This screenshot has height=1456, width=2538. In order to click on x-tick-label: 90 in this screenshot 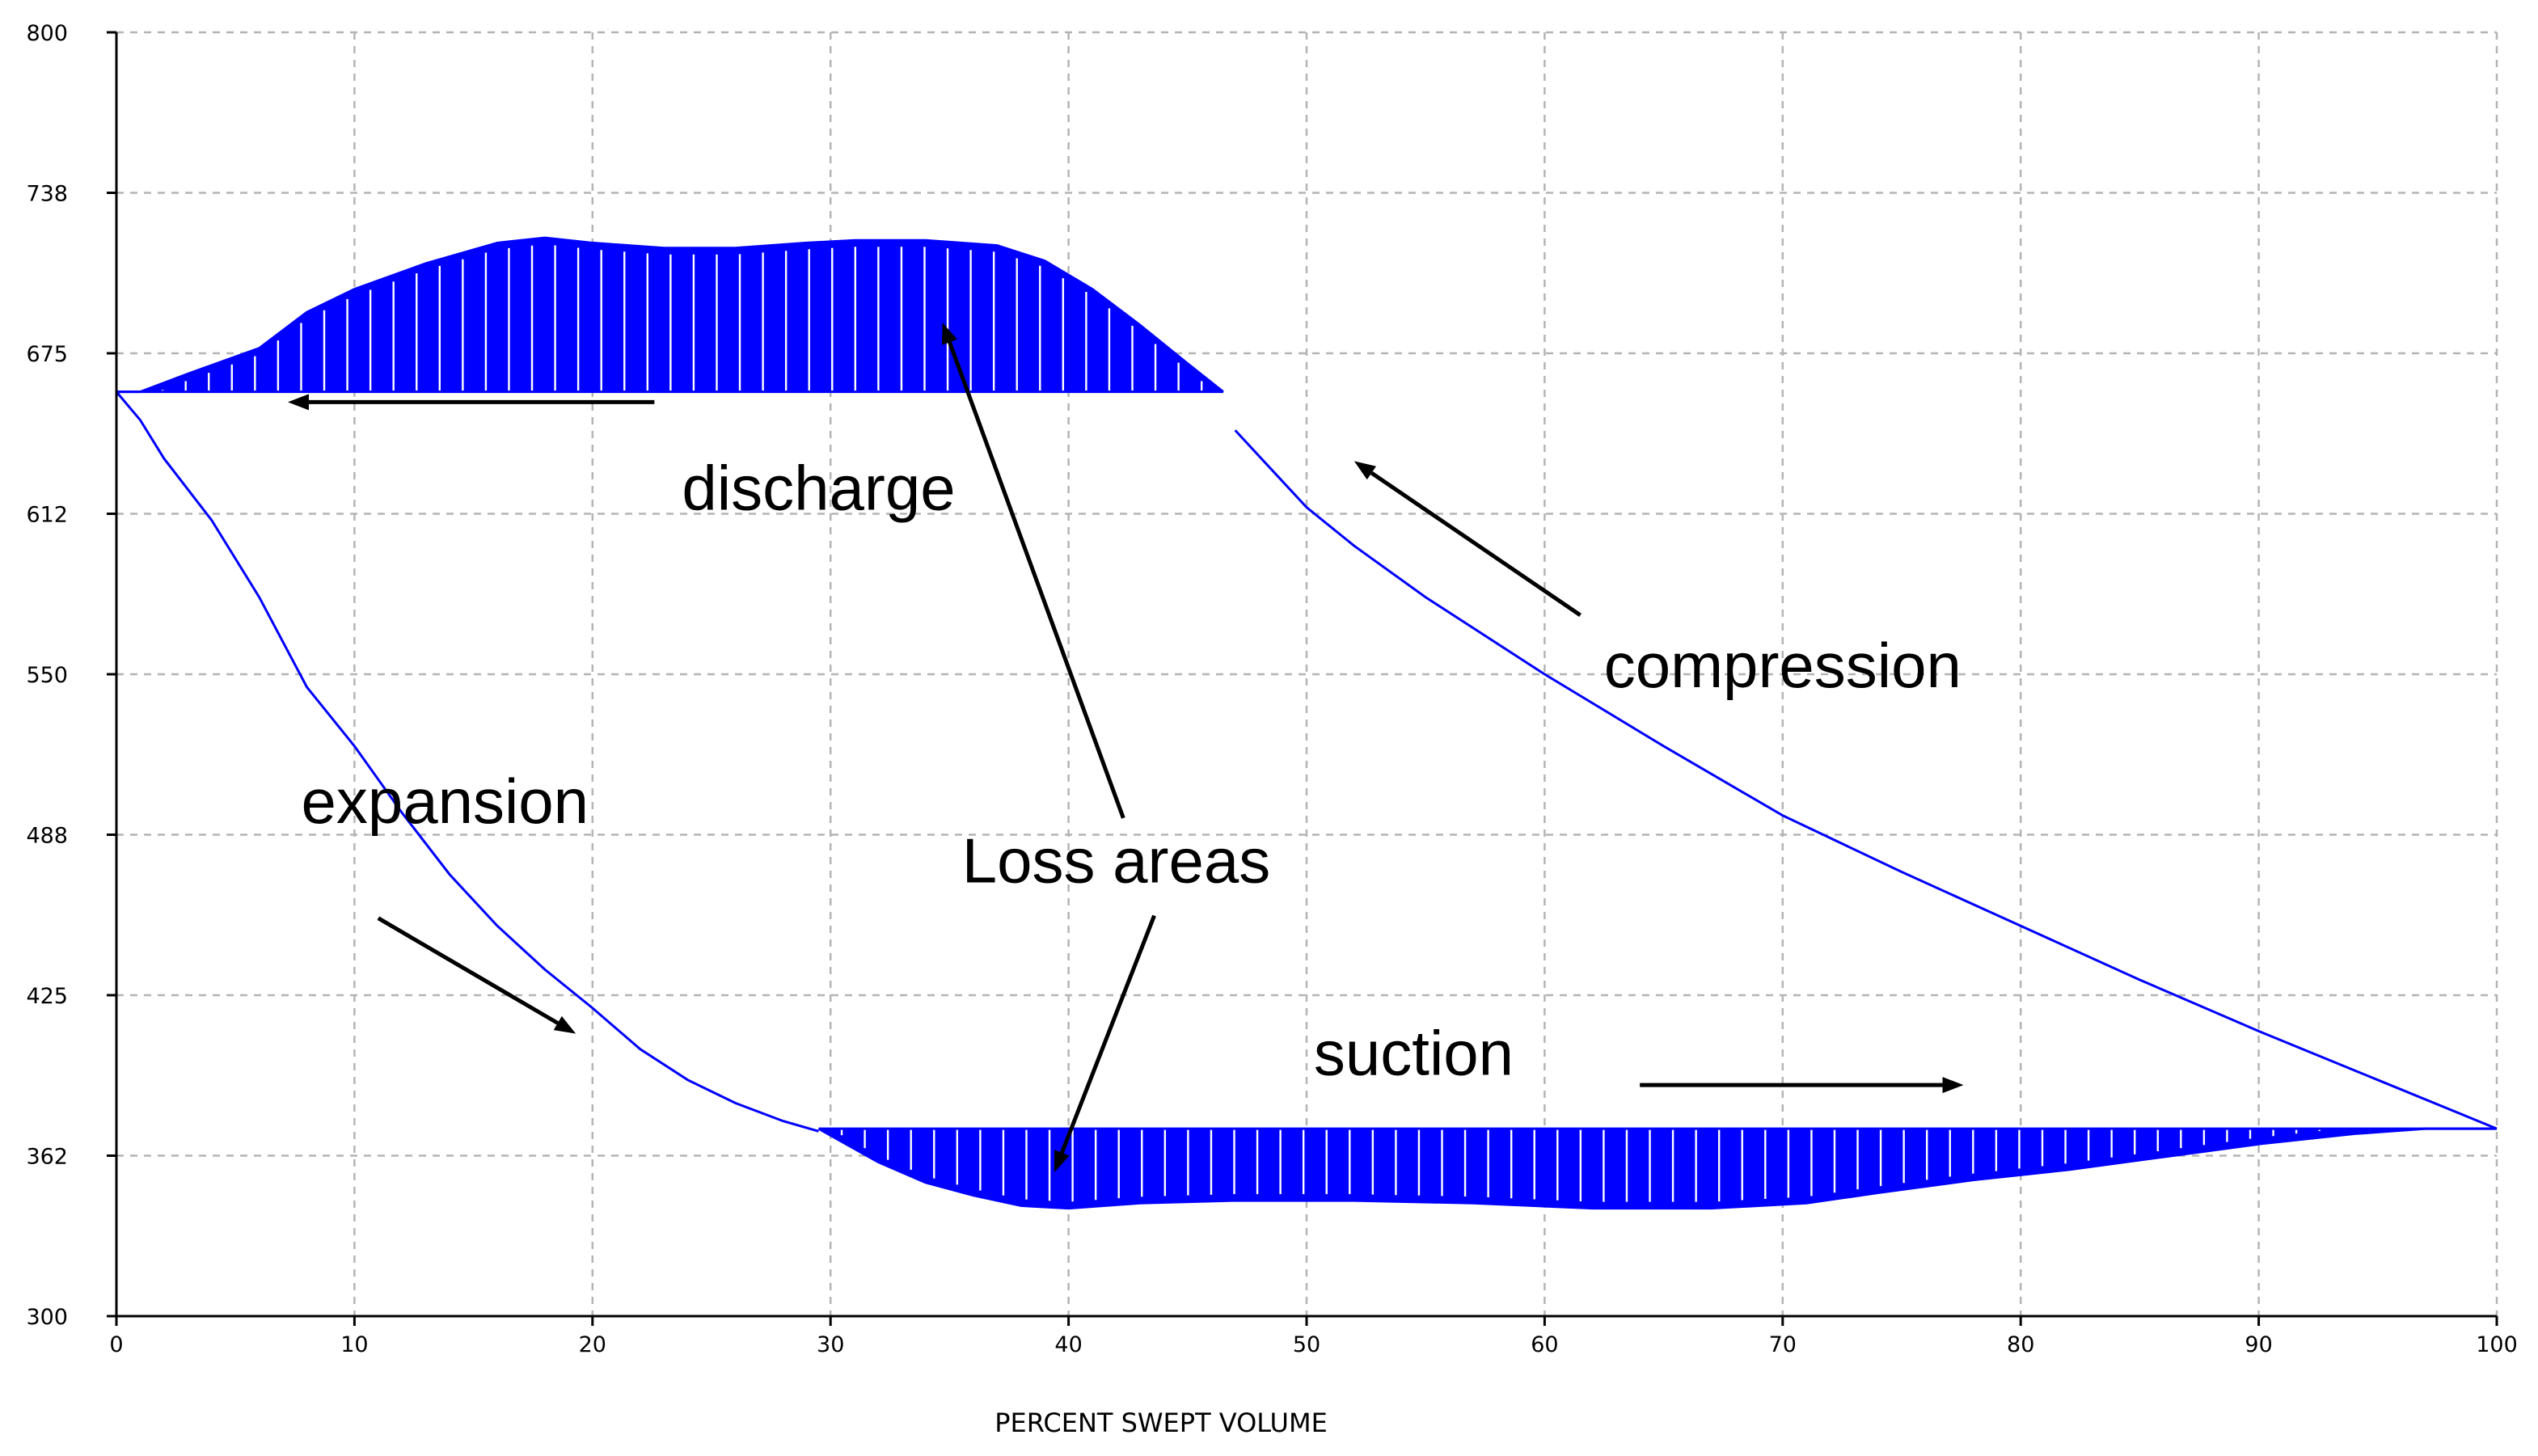, I will do `click(2258, 1344)`.